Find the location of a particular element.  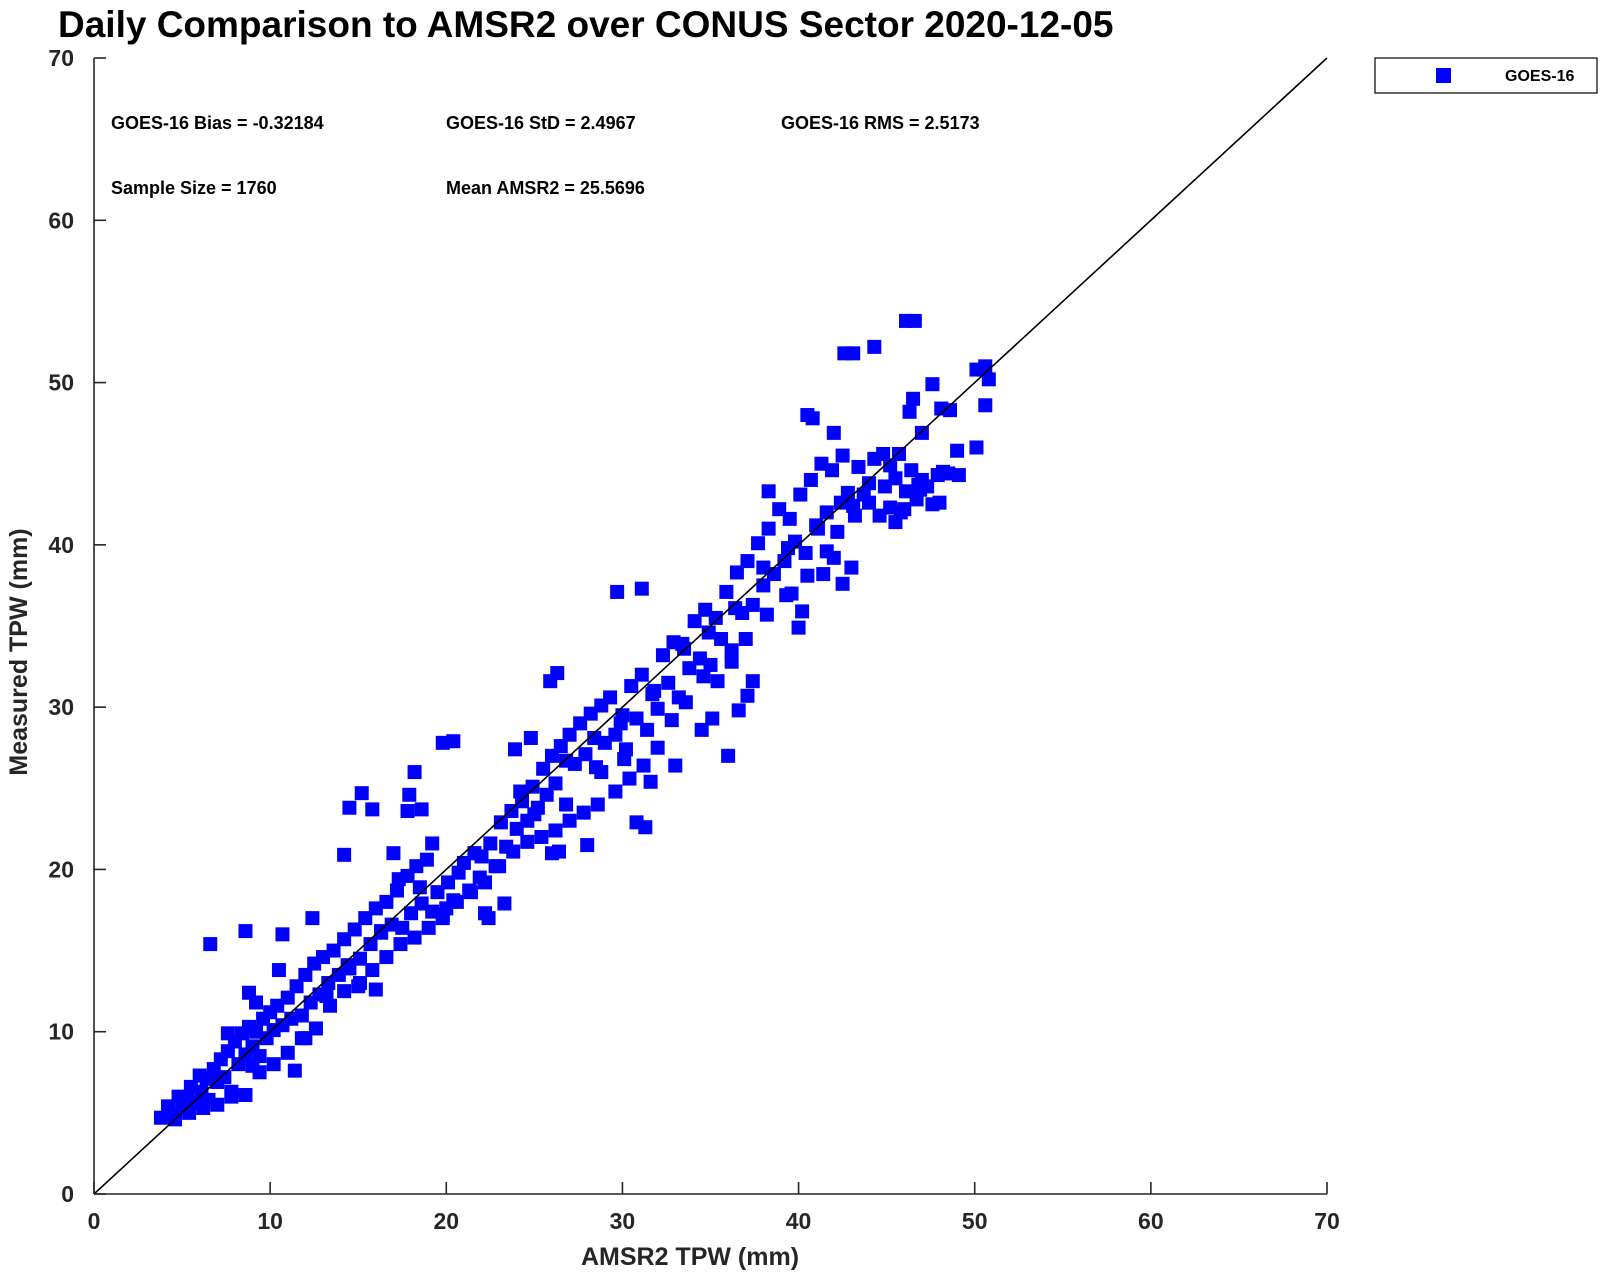

legend-marker is located at coordinates (1443, 75).